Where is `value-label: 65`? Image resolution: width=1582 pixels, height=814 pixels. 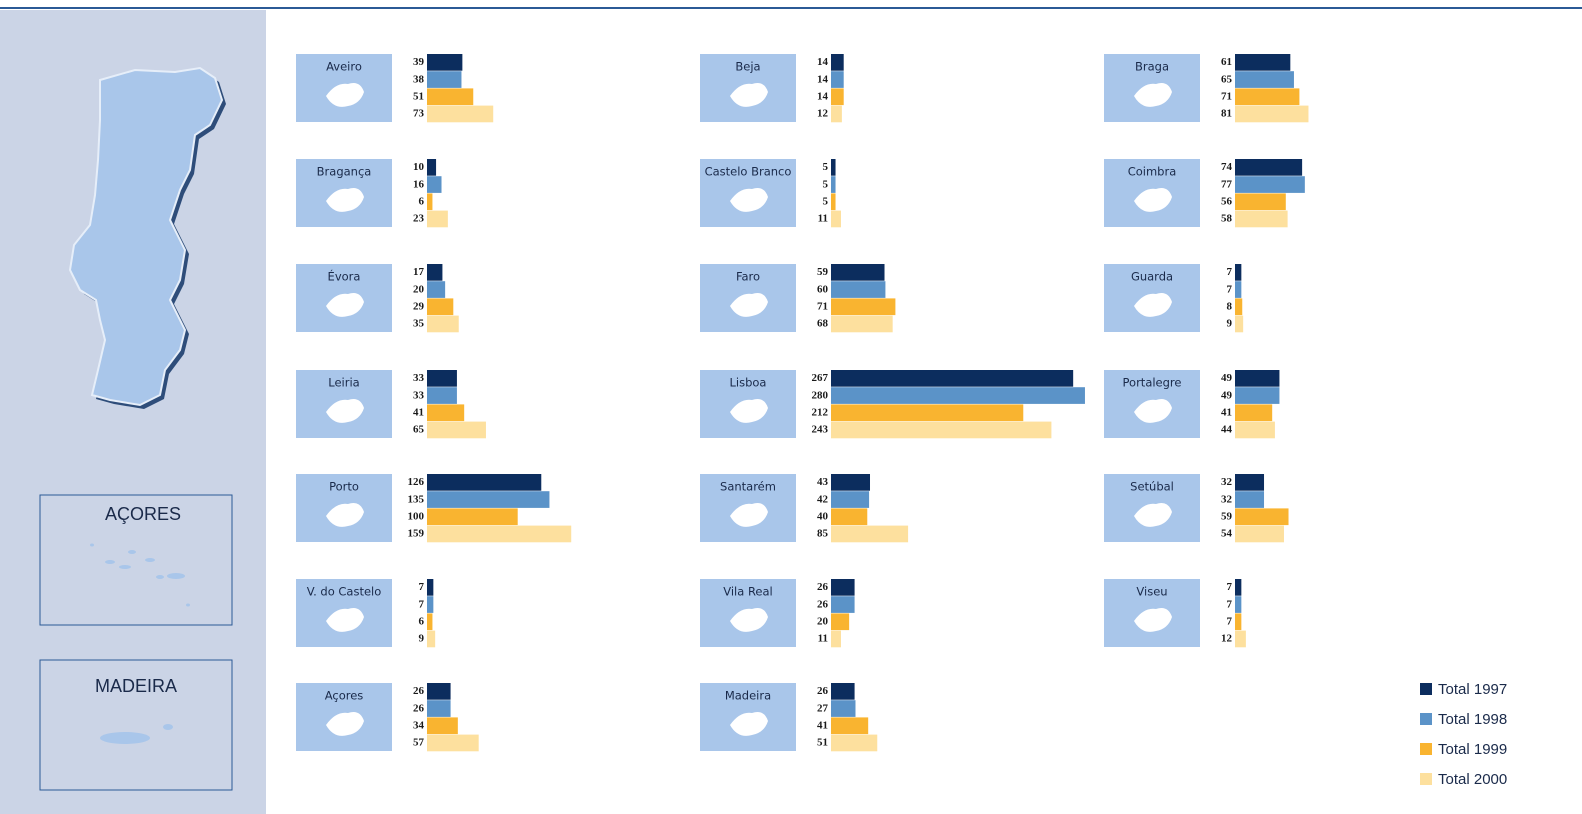 value-label: 65 is located at coordinates (1227, 79).